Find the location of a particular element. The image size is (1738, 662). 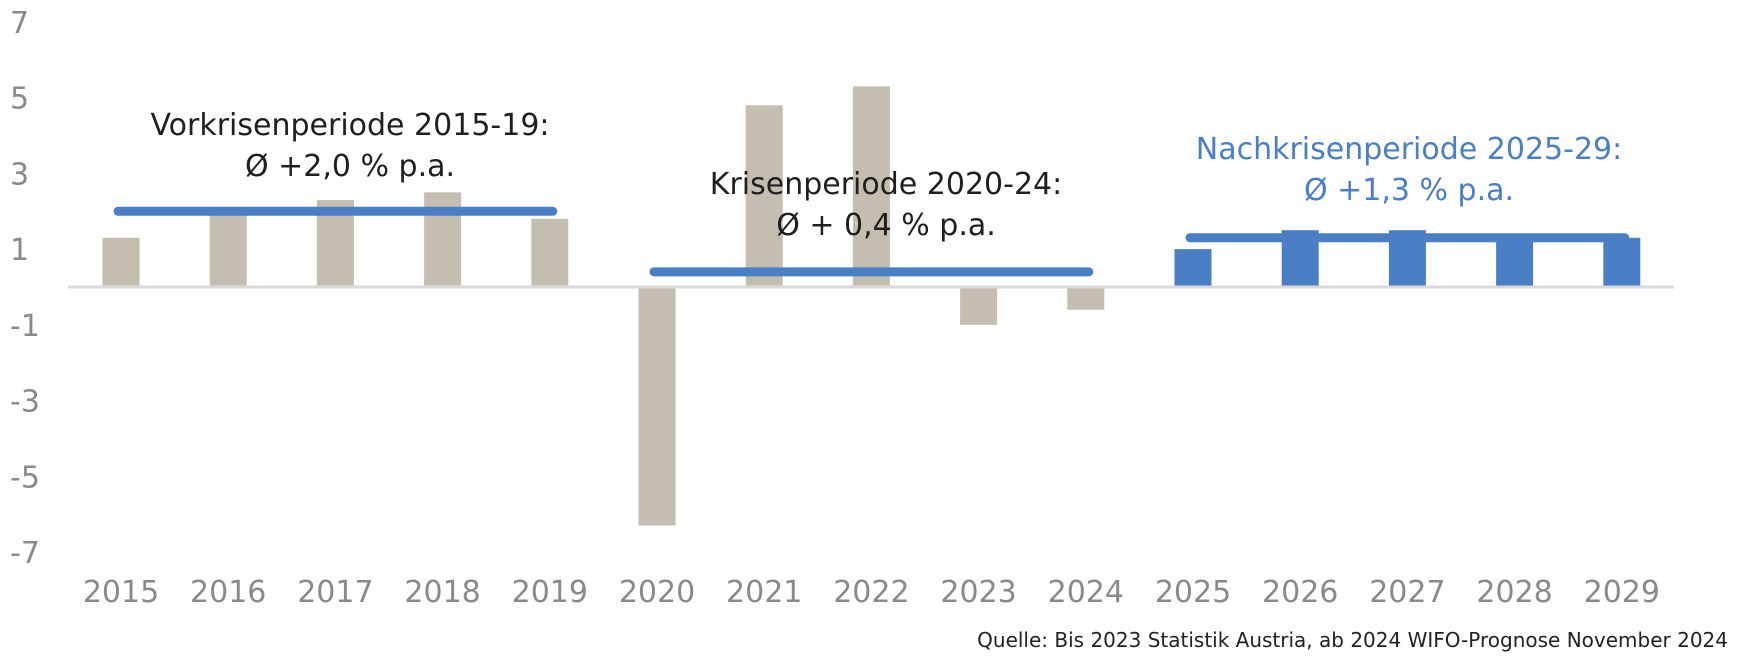

y-tick-label: -5 is located at coordinates (25, 477).